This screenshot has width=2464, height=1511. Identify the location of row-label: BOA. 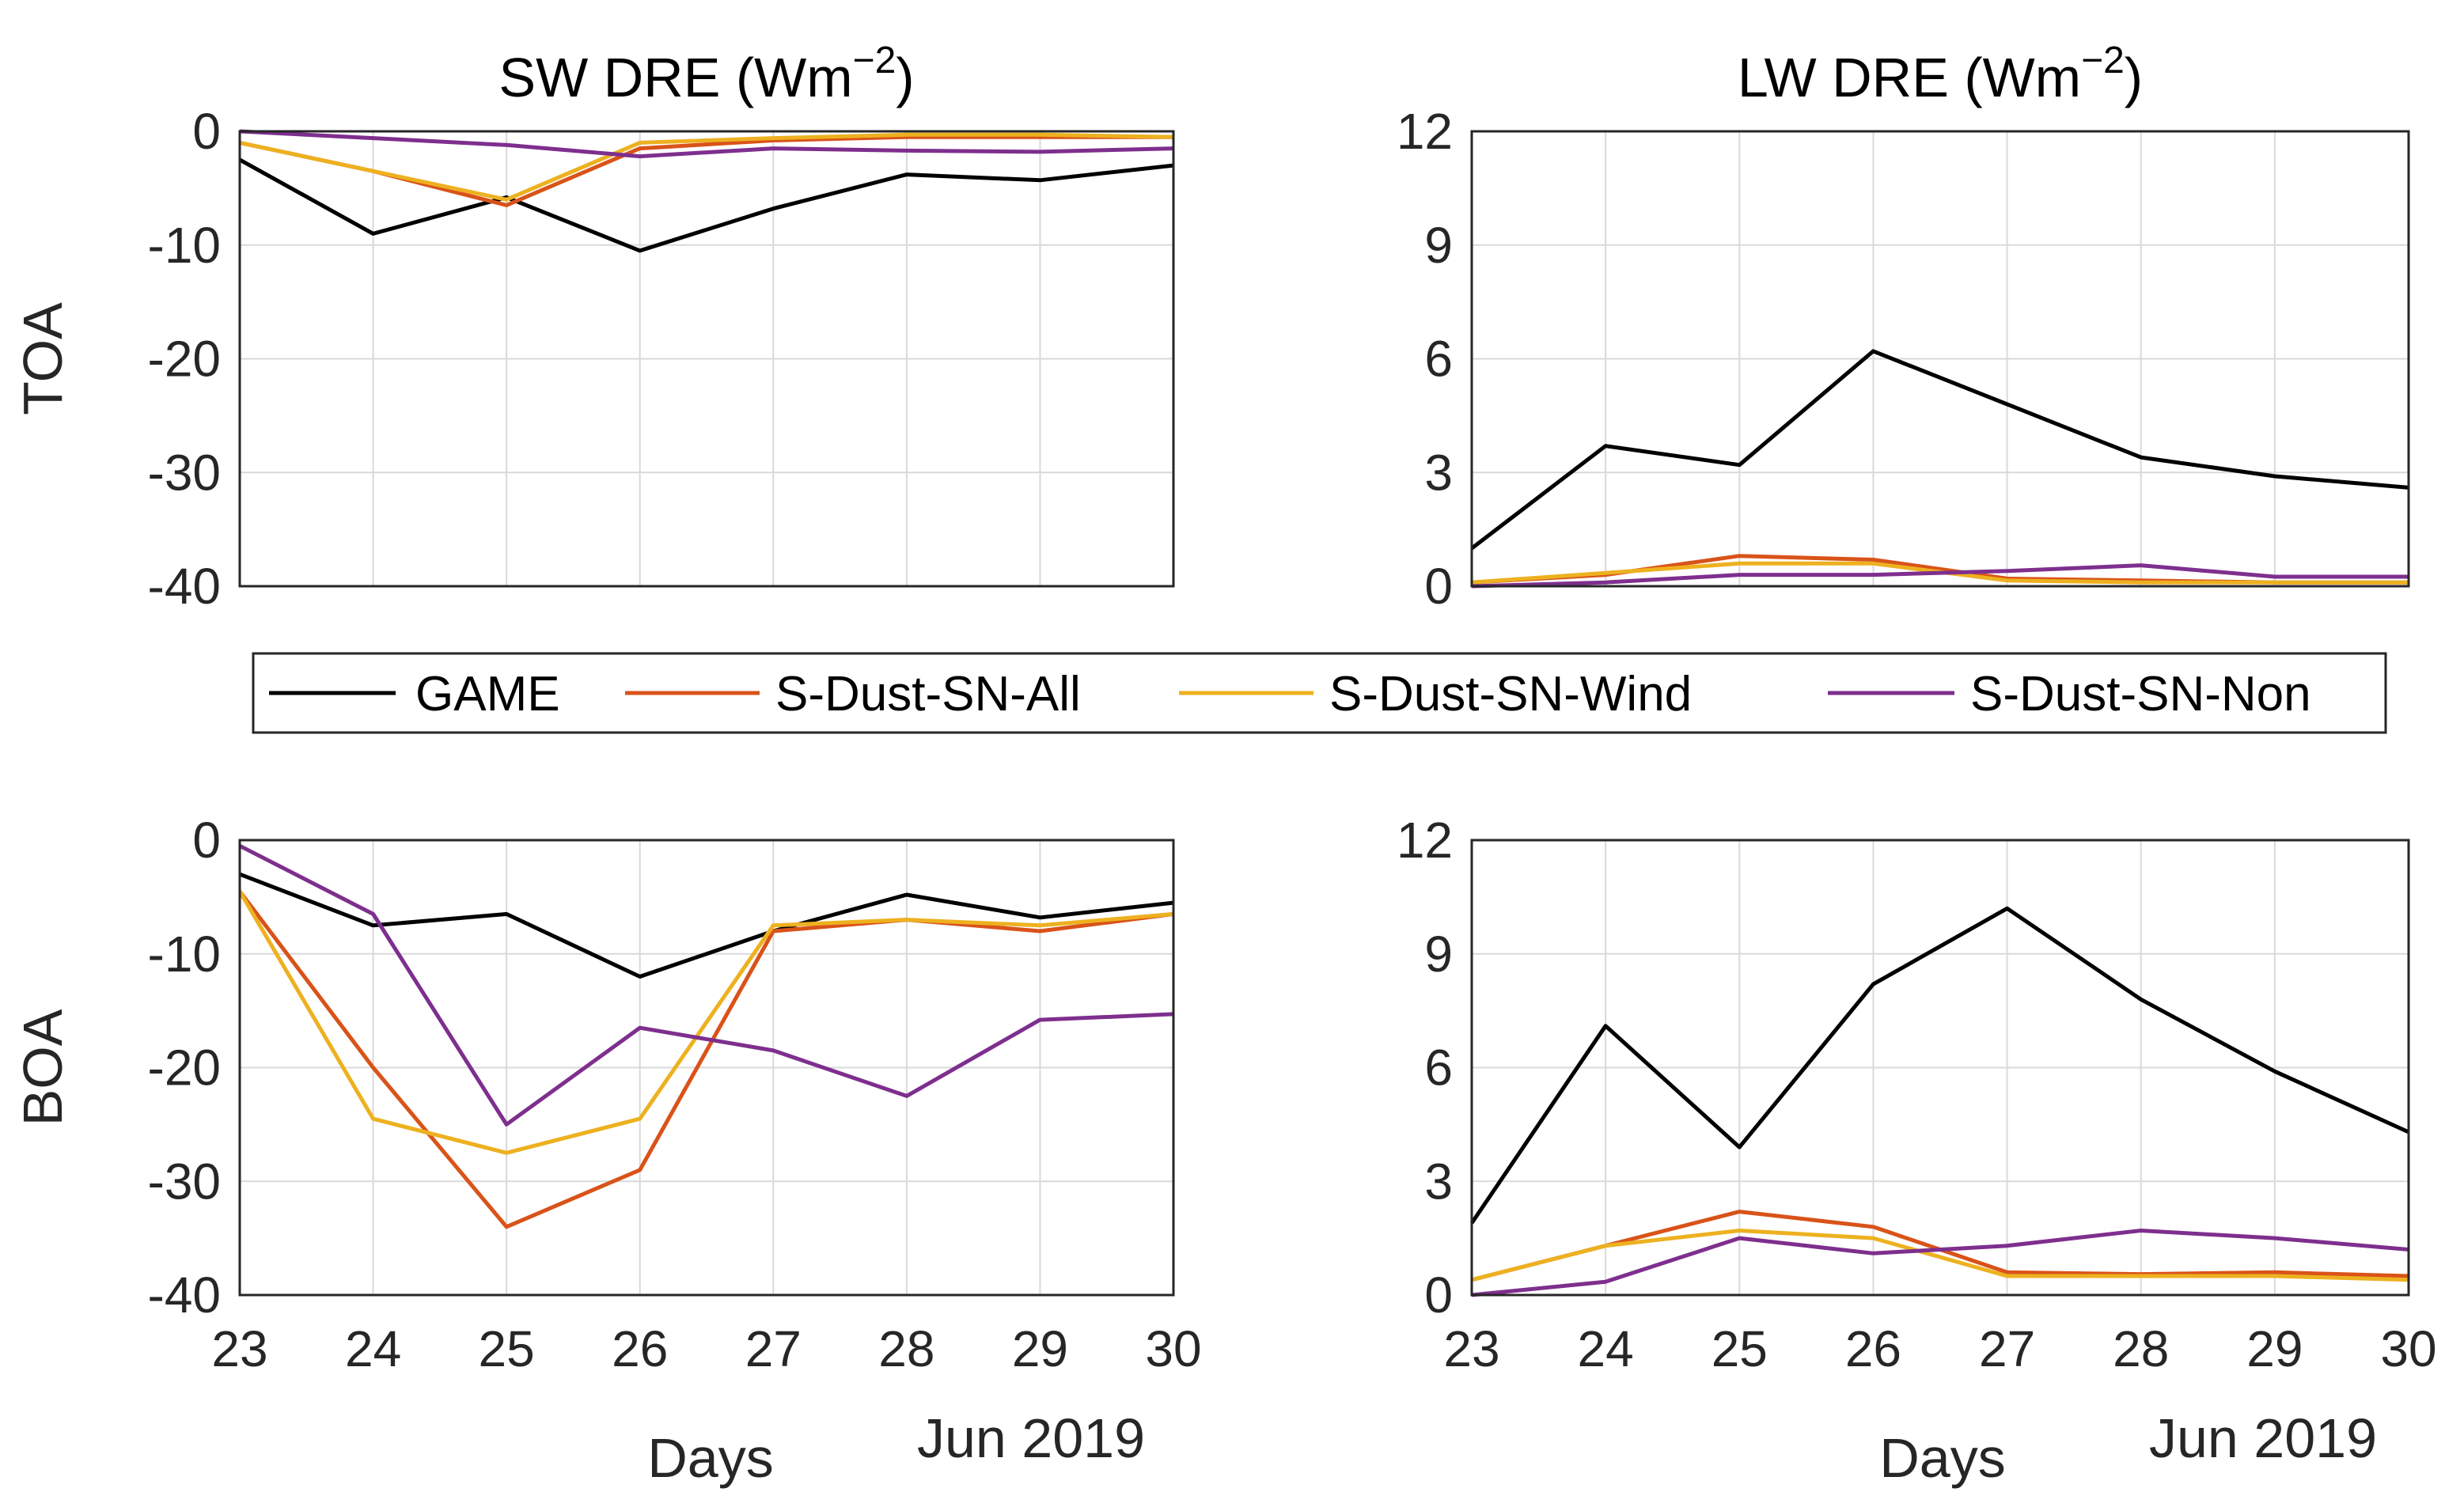
(43, 1068).